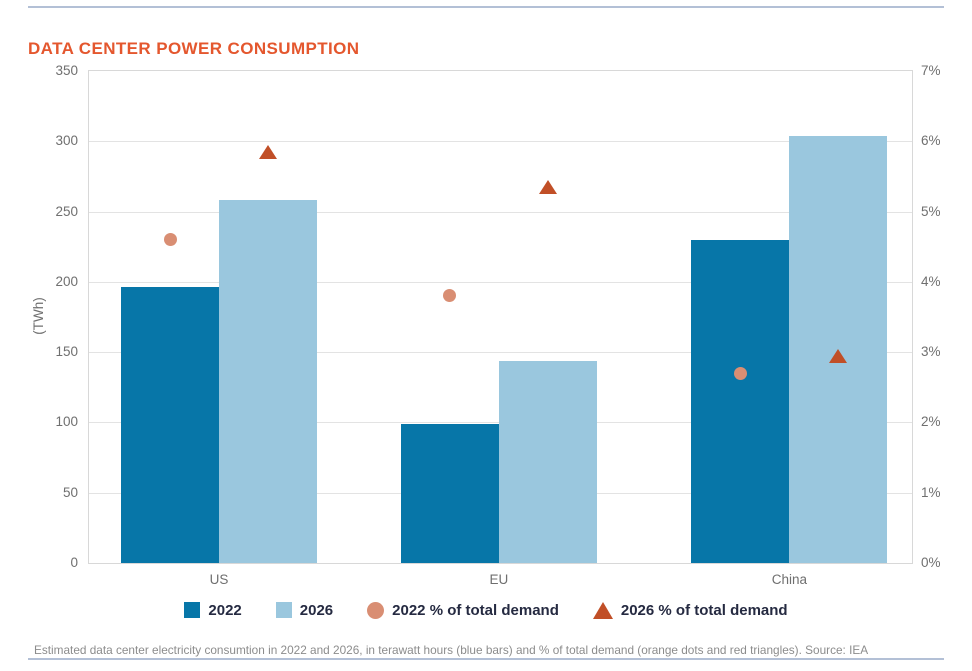 The height and width of the screenshot is (671, 972). What do you see at coordinates (931, 141) in the screenshot?
I see `right-tick-6pct: 6%` at bounding box center [931, 141].